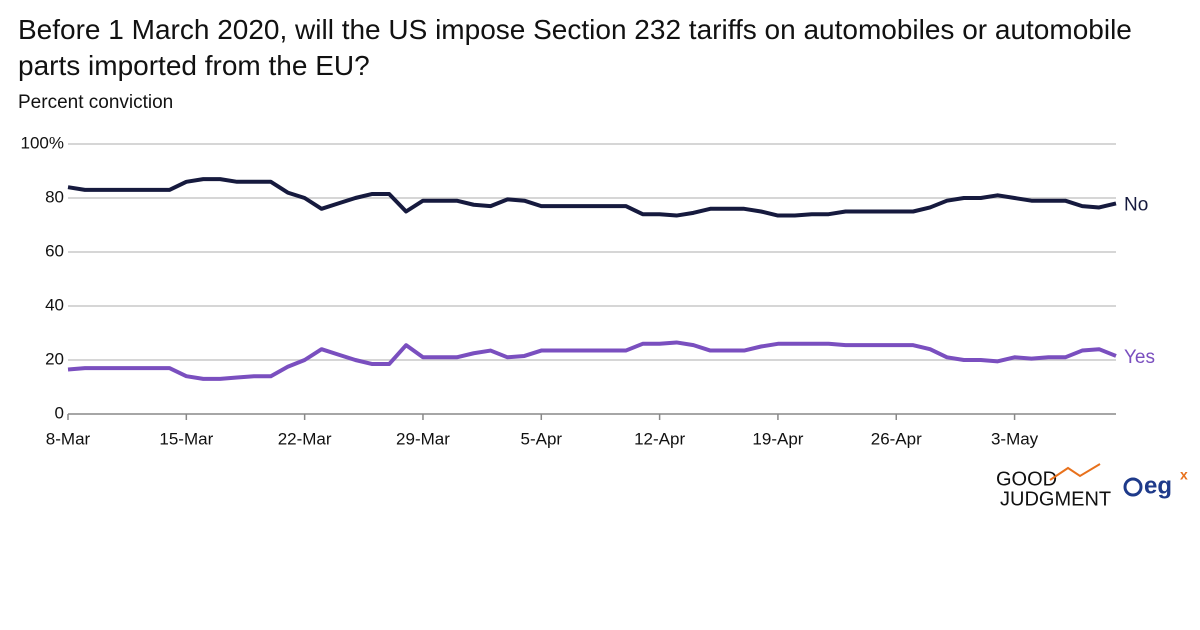  What do you see at coordinates (777, 438) in the screenshot?
I see `x-tick-label: 19-Apr` at bounding box center [777, 438].